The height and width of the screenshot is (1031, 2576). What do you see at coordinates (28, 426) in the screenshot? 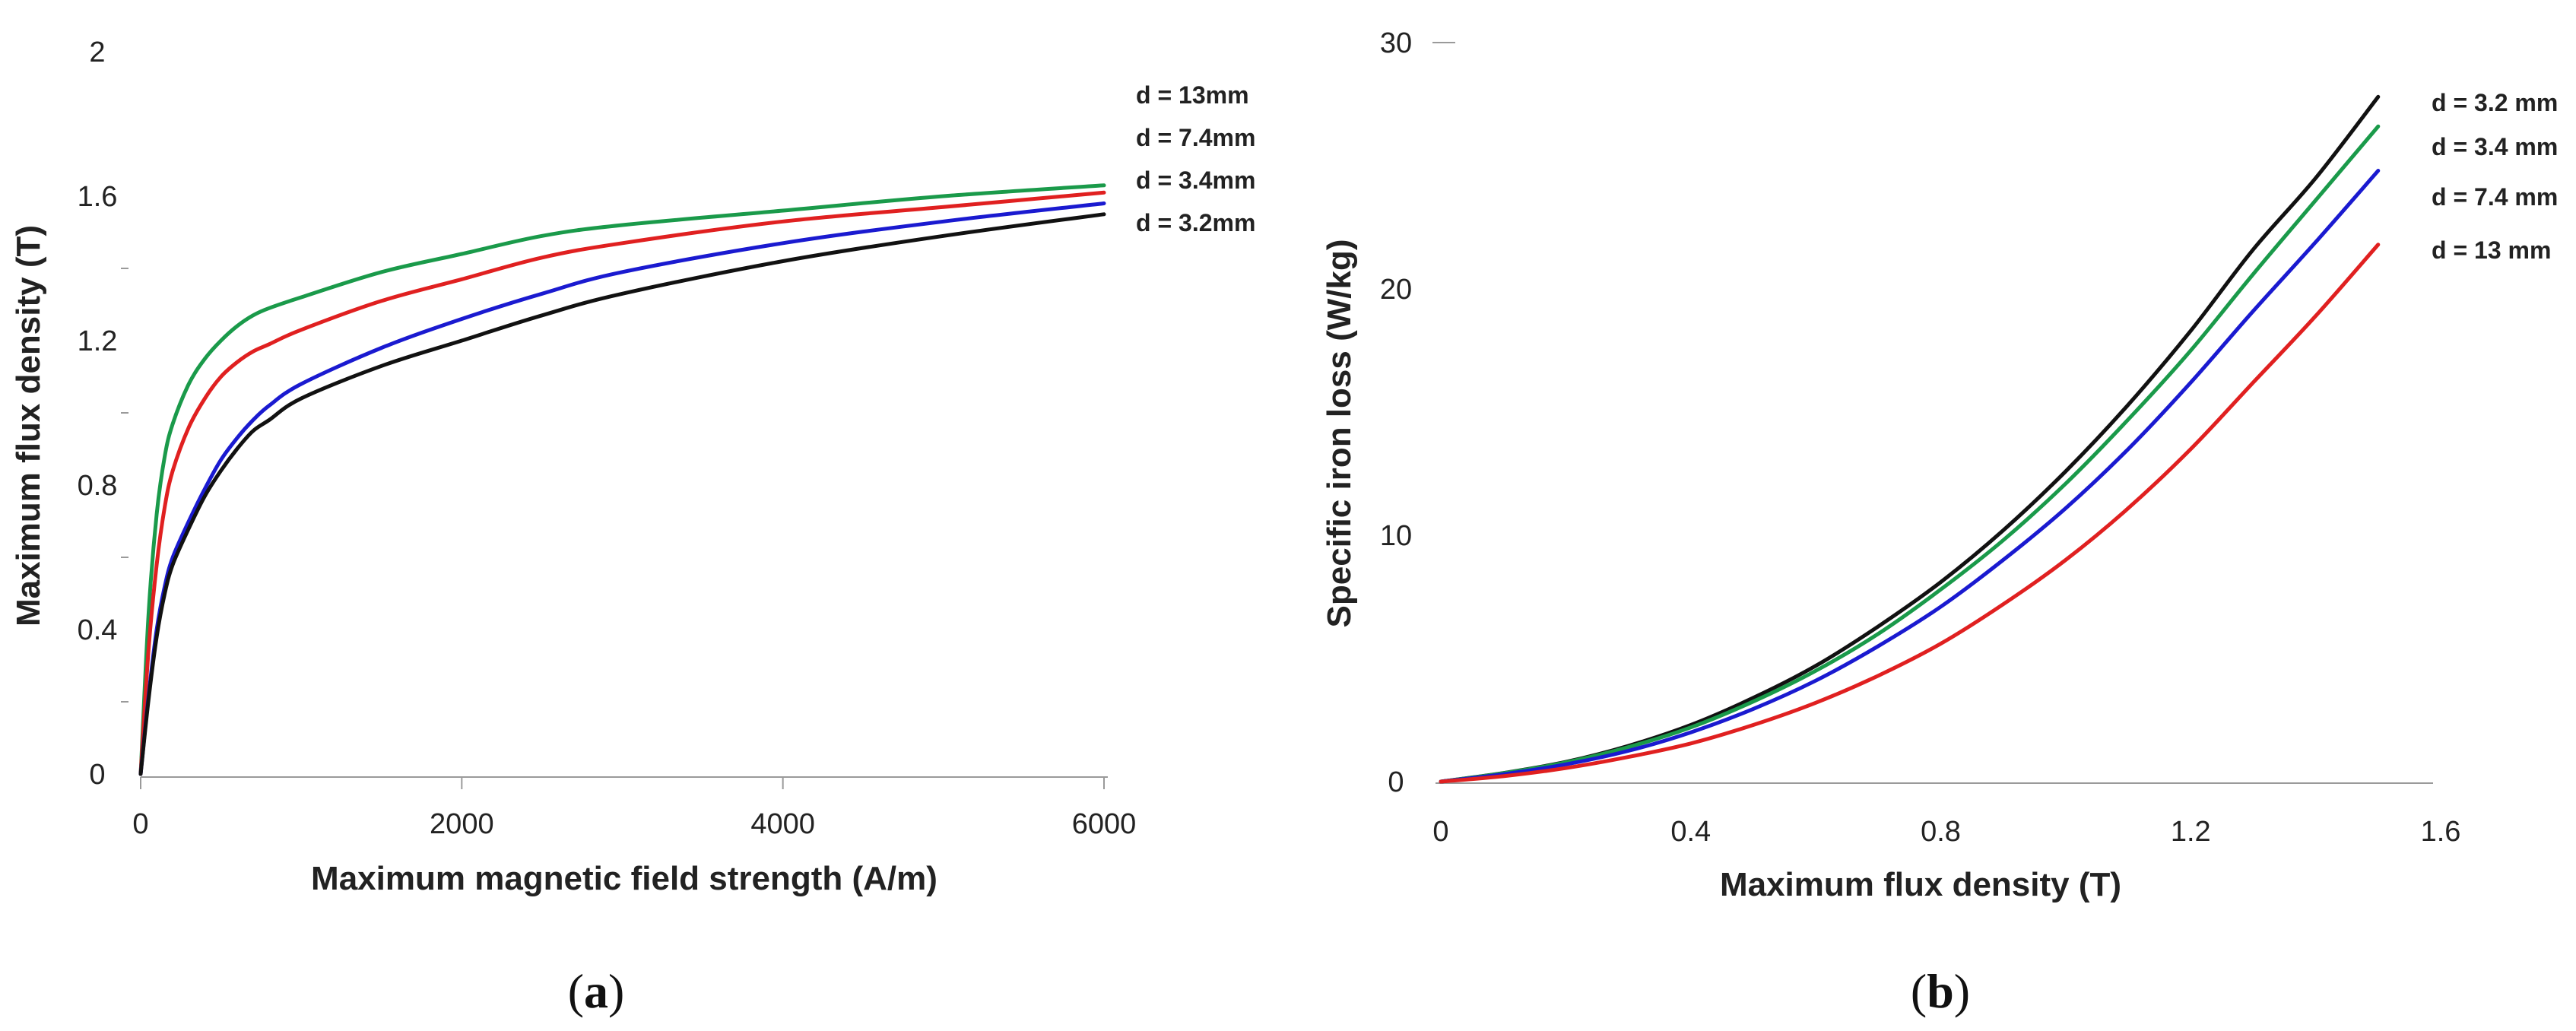
I see `chart-a-y-axis-title: Maximum flux density (T)` at bounding box center [28, 426].